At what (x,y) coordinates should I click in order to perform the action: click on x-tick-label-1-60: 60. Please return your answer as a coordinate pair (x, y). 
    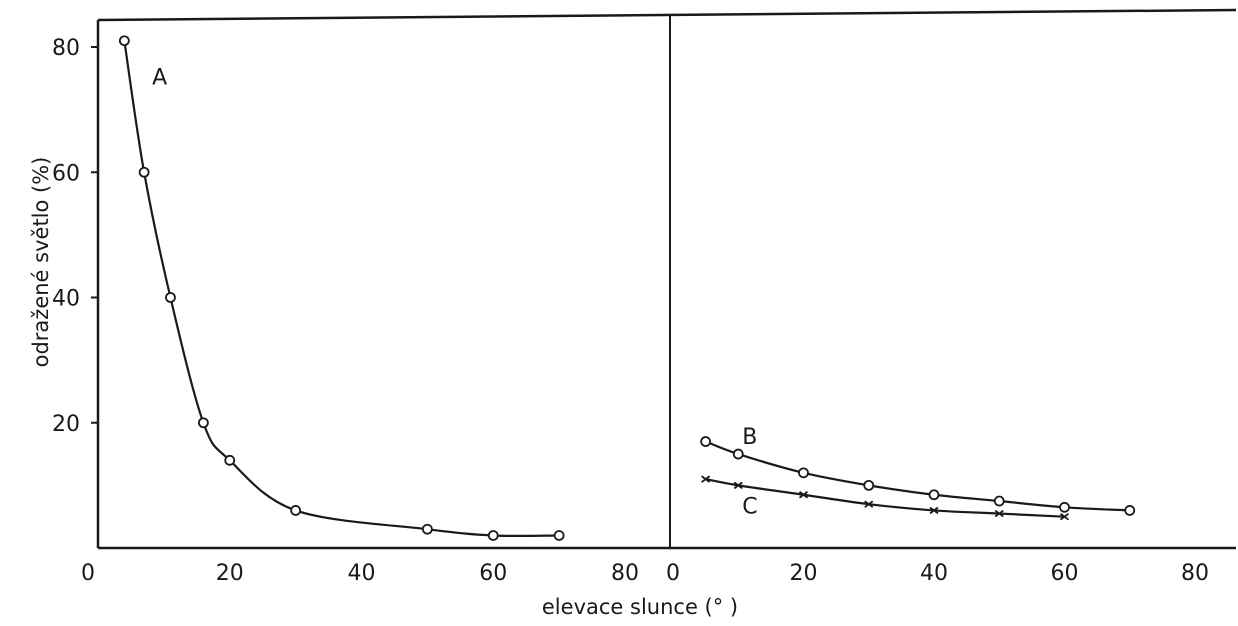
    Looking at the image, I should click on (1065, 573).